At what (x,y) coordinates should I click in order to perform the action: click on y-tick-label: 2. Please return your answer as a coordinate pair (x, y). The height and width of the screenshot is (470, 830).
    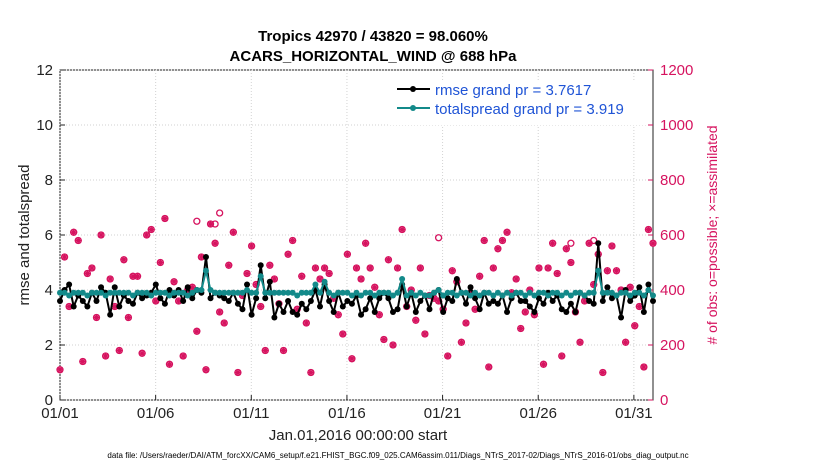
    Looking at the image, I should click on (49, 345).